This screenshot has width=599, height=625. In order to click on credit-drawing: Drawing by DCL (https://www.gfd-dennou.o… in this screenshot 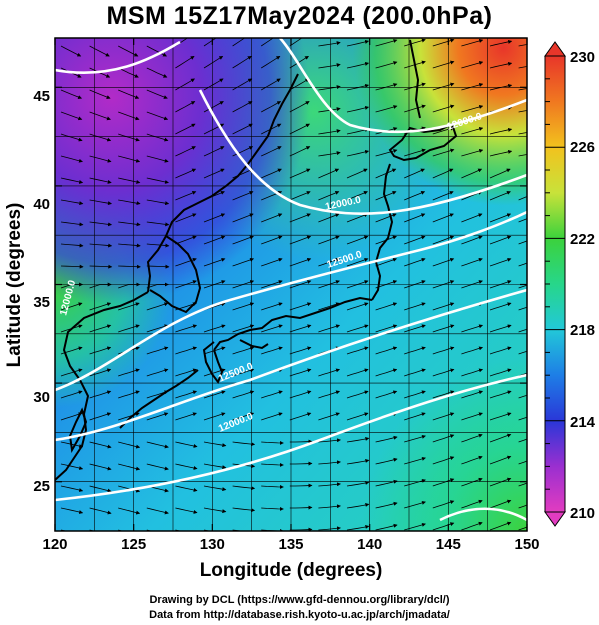, I will do `click(299, 600)`.